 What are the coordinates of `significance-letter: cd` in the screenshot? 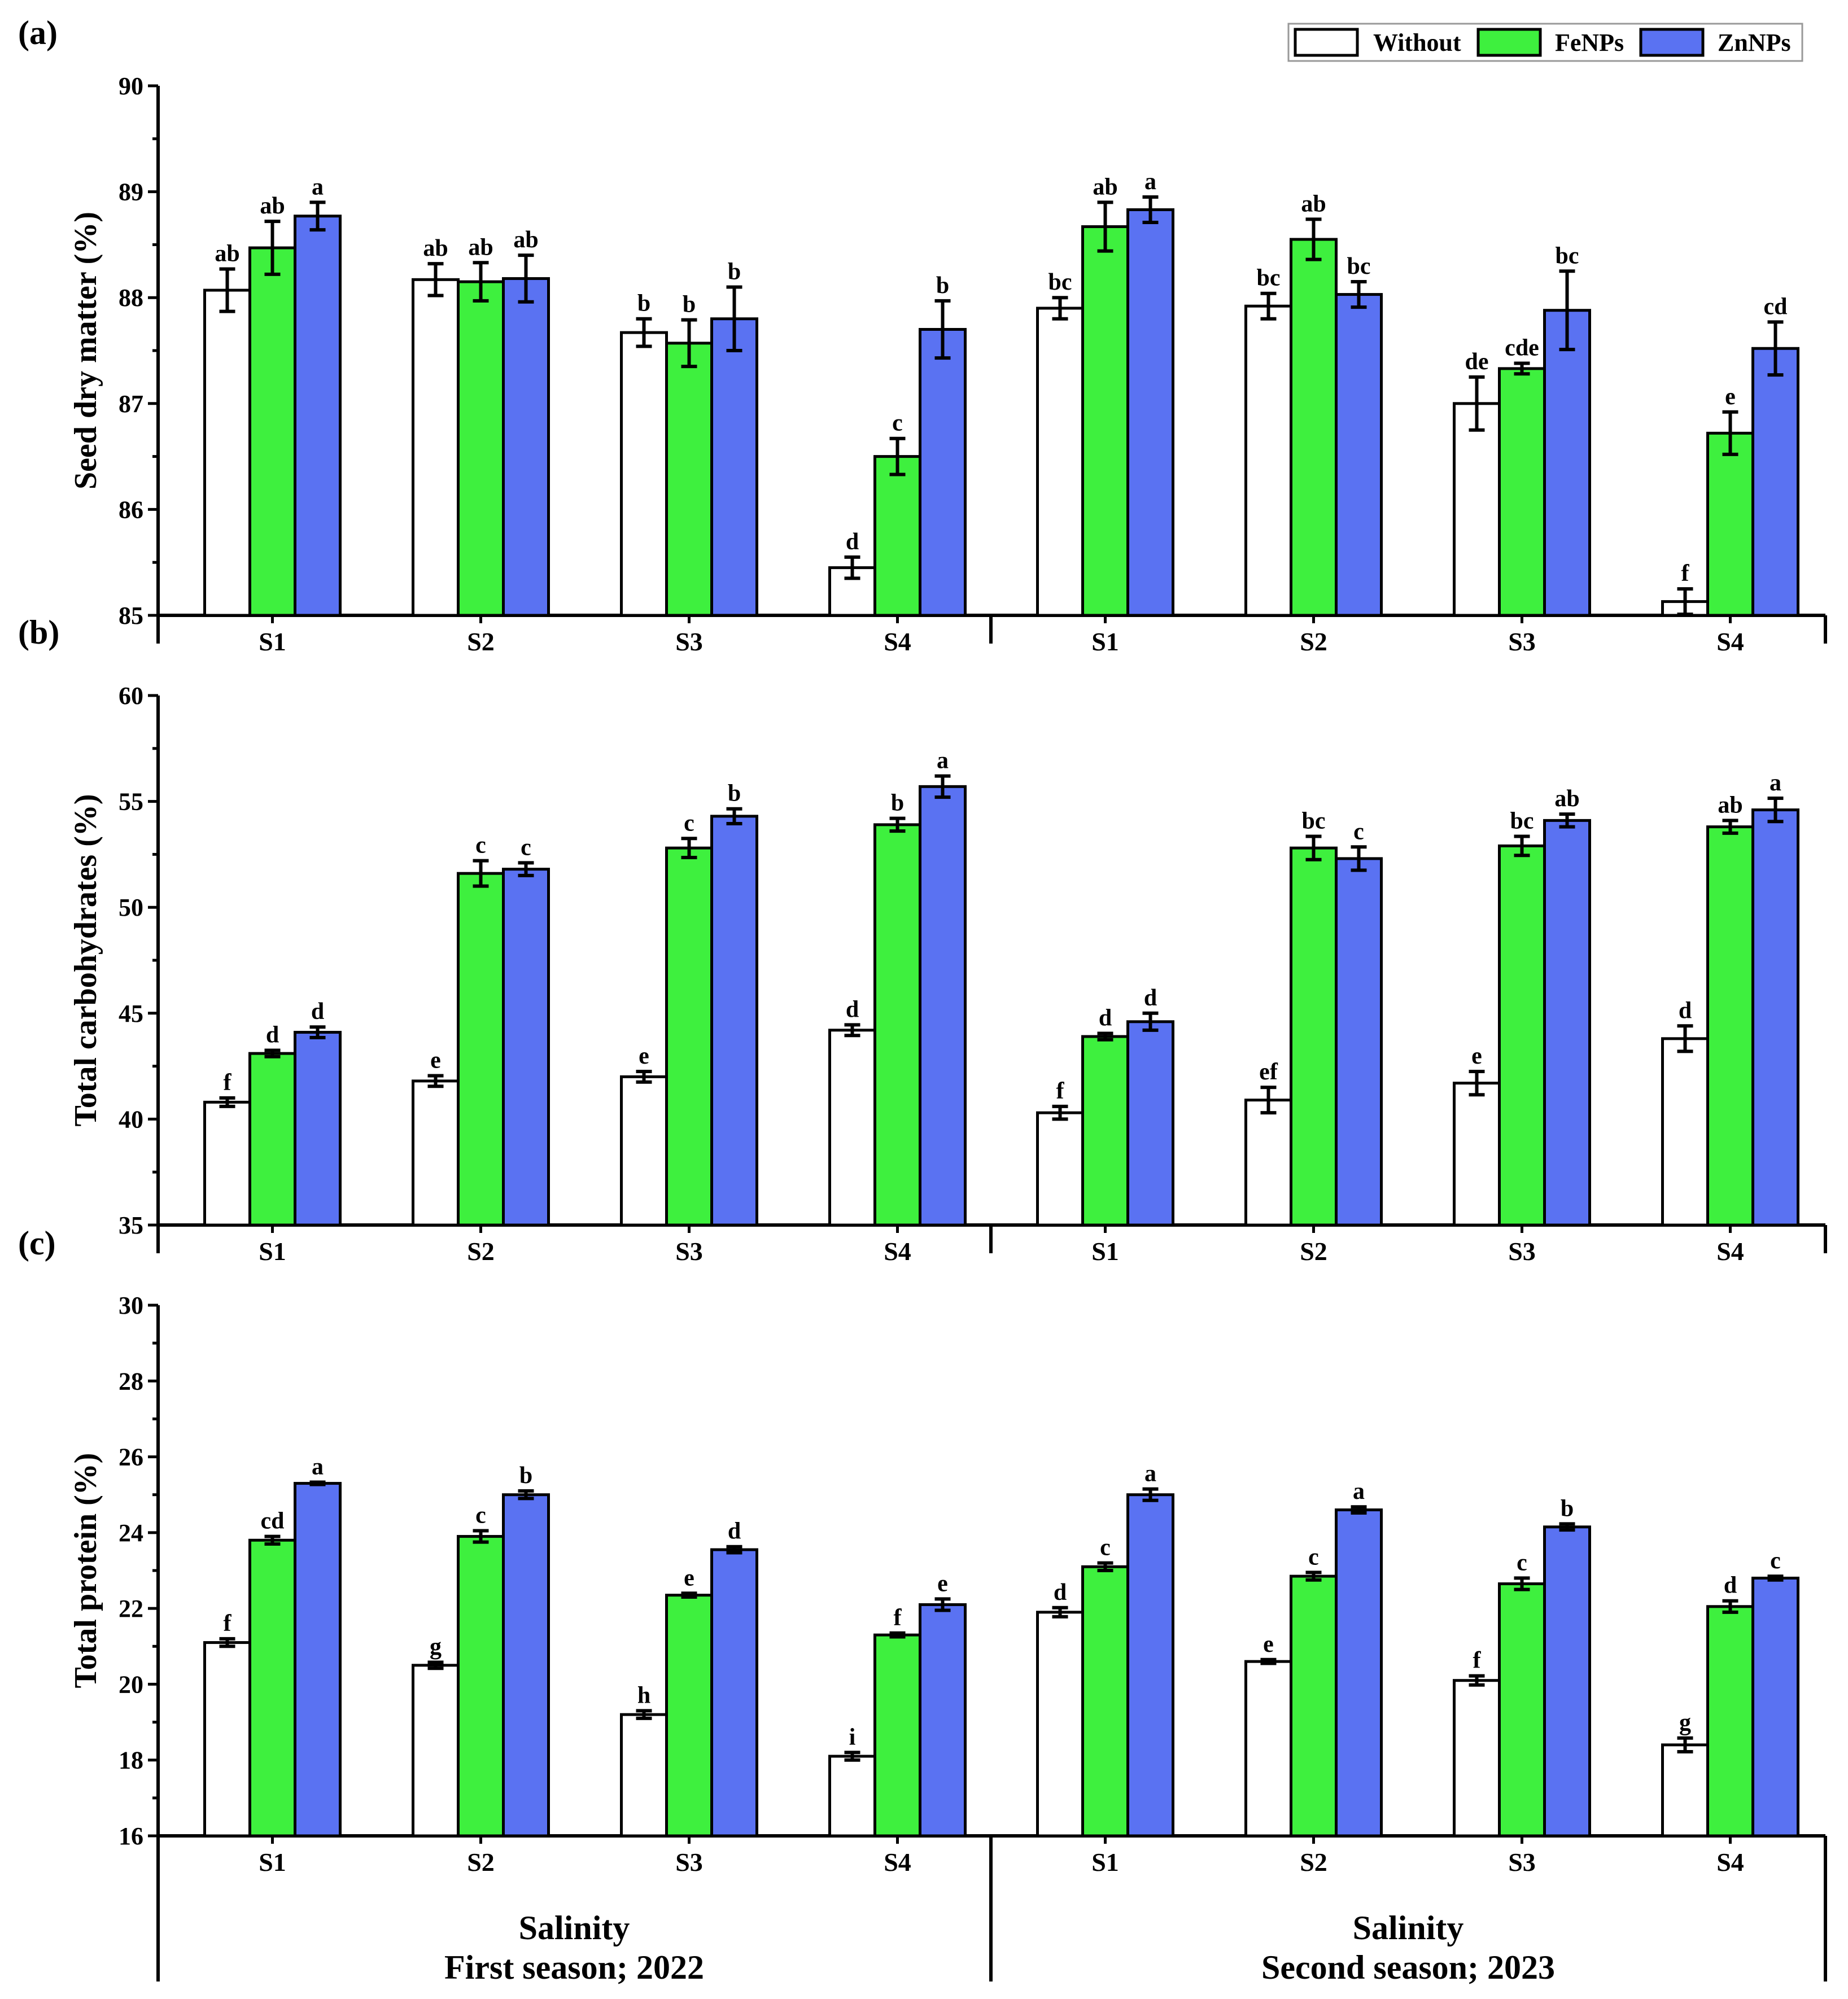 It's located at (1776, 307).